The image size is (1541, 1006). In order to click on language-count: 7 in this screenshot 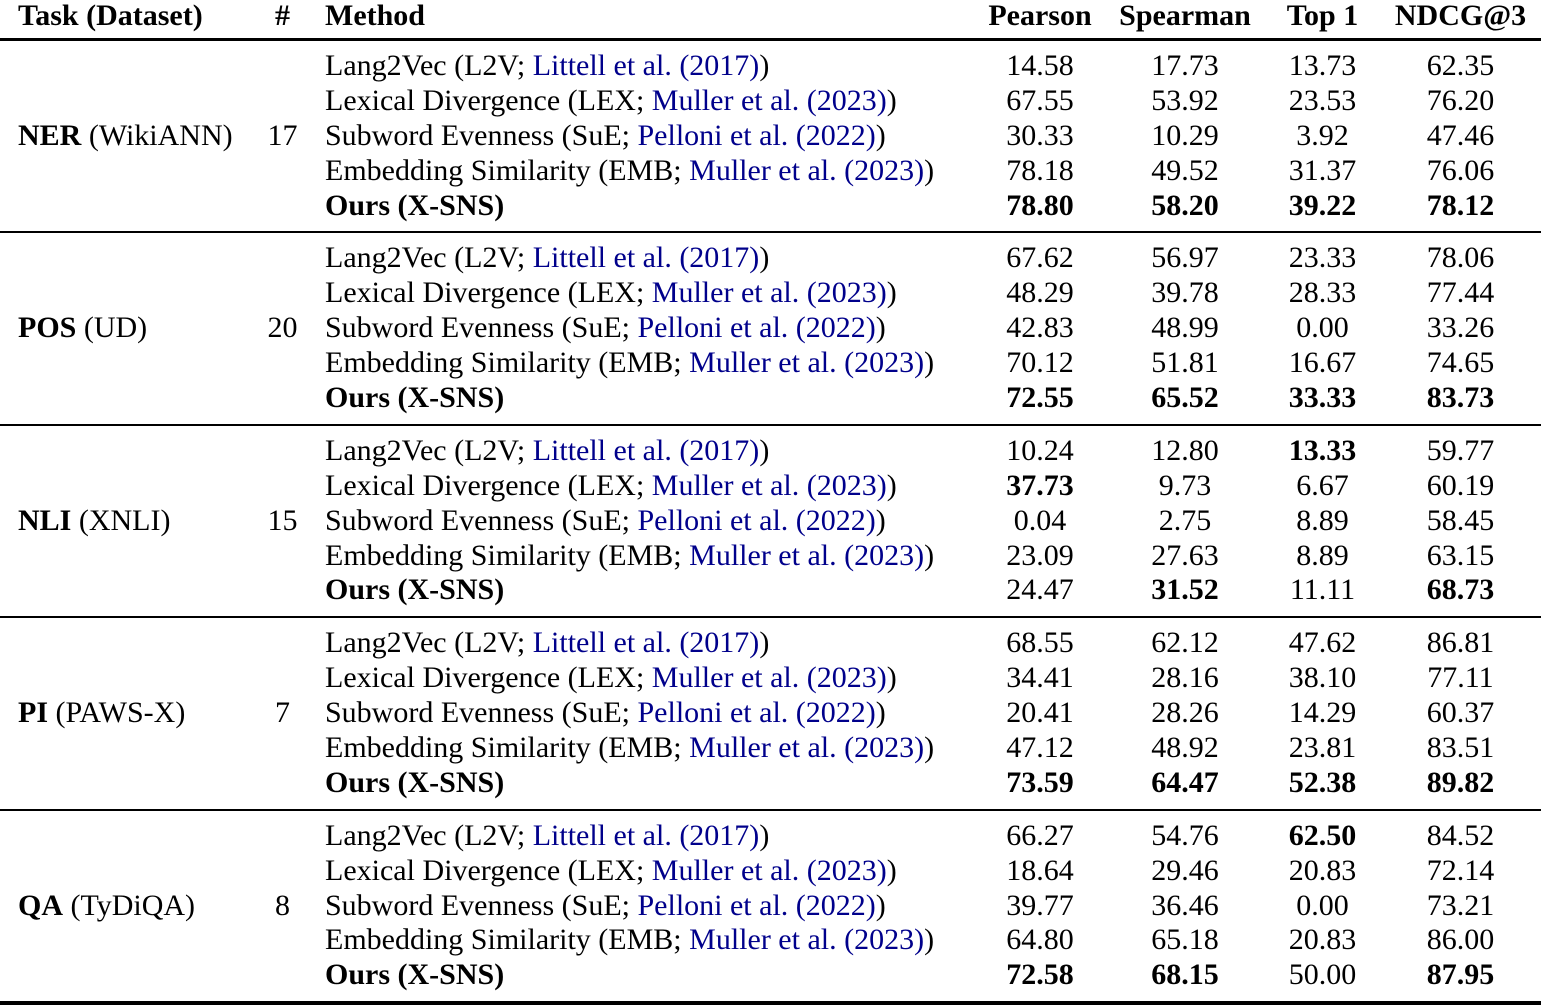, I will do `click(282, 713)`.